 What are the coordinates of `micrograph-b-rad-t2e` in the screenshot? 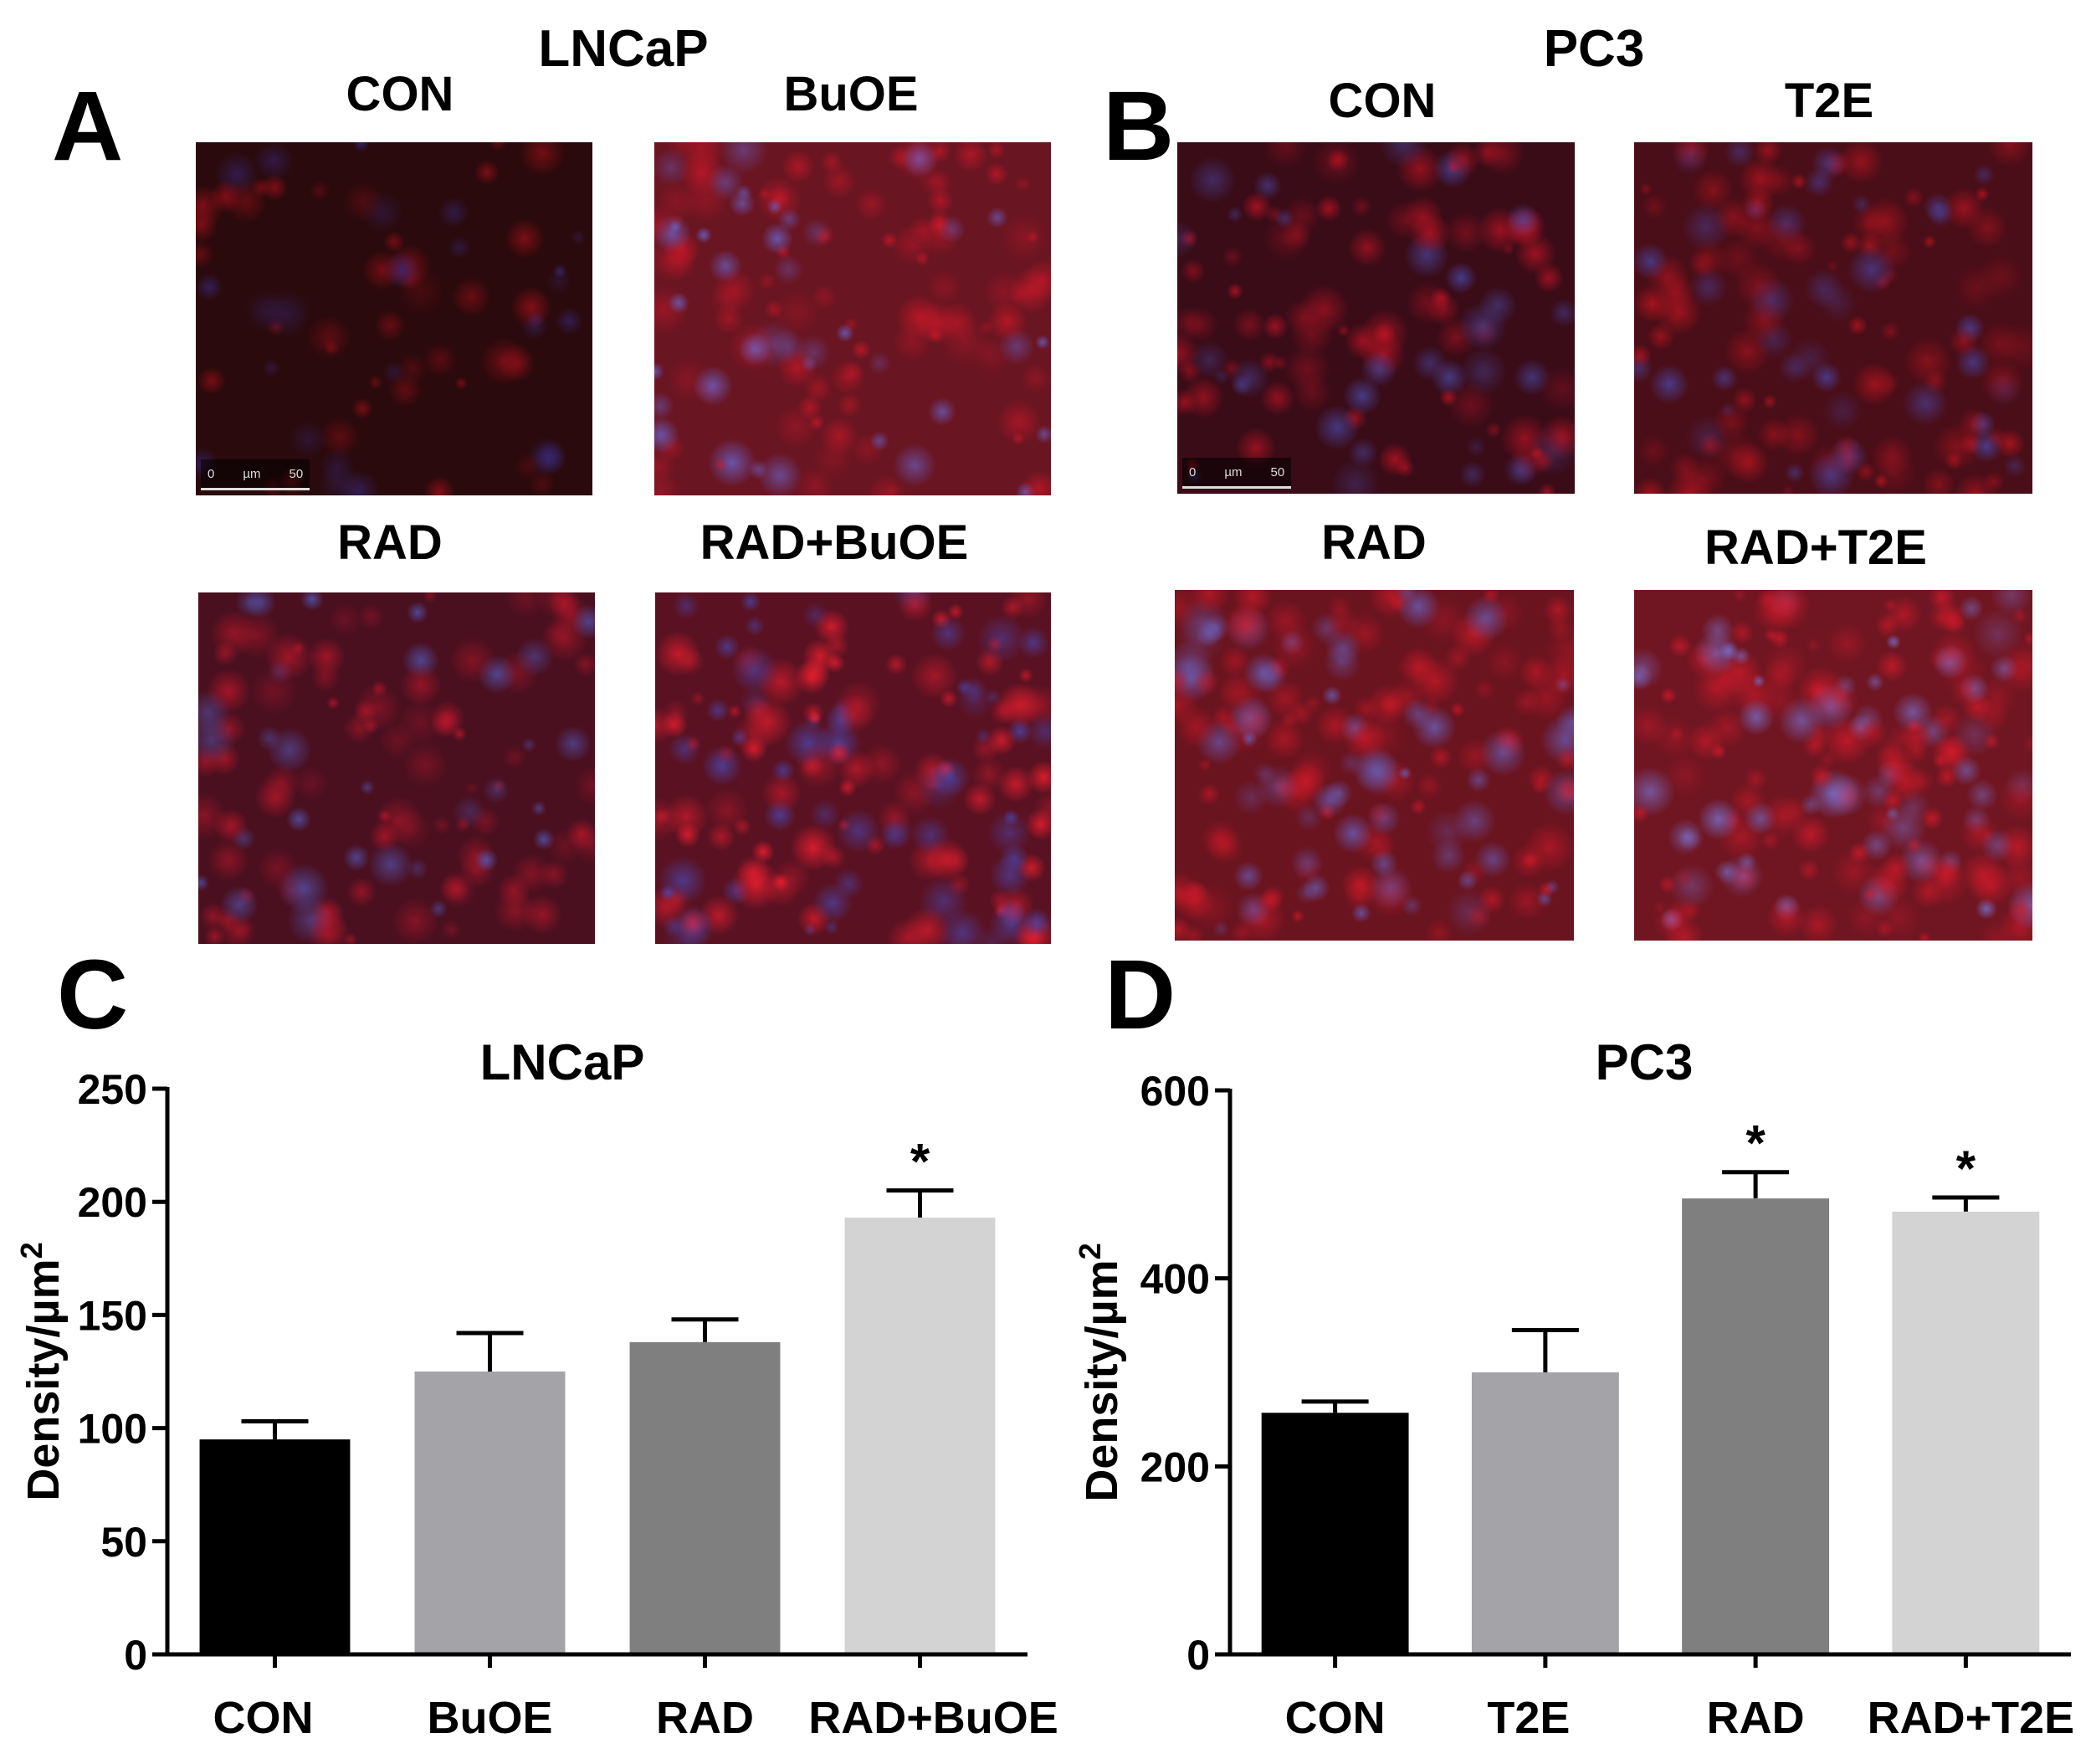 It's located at (1833, 765).